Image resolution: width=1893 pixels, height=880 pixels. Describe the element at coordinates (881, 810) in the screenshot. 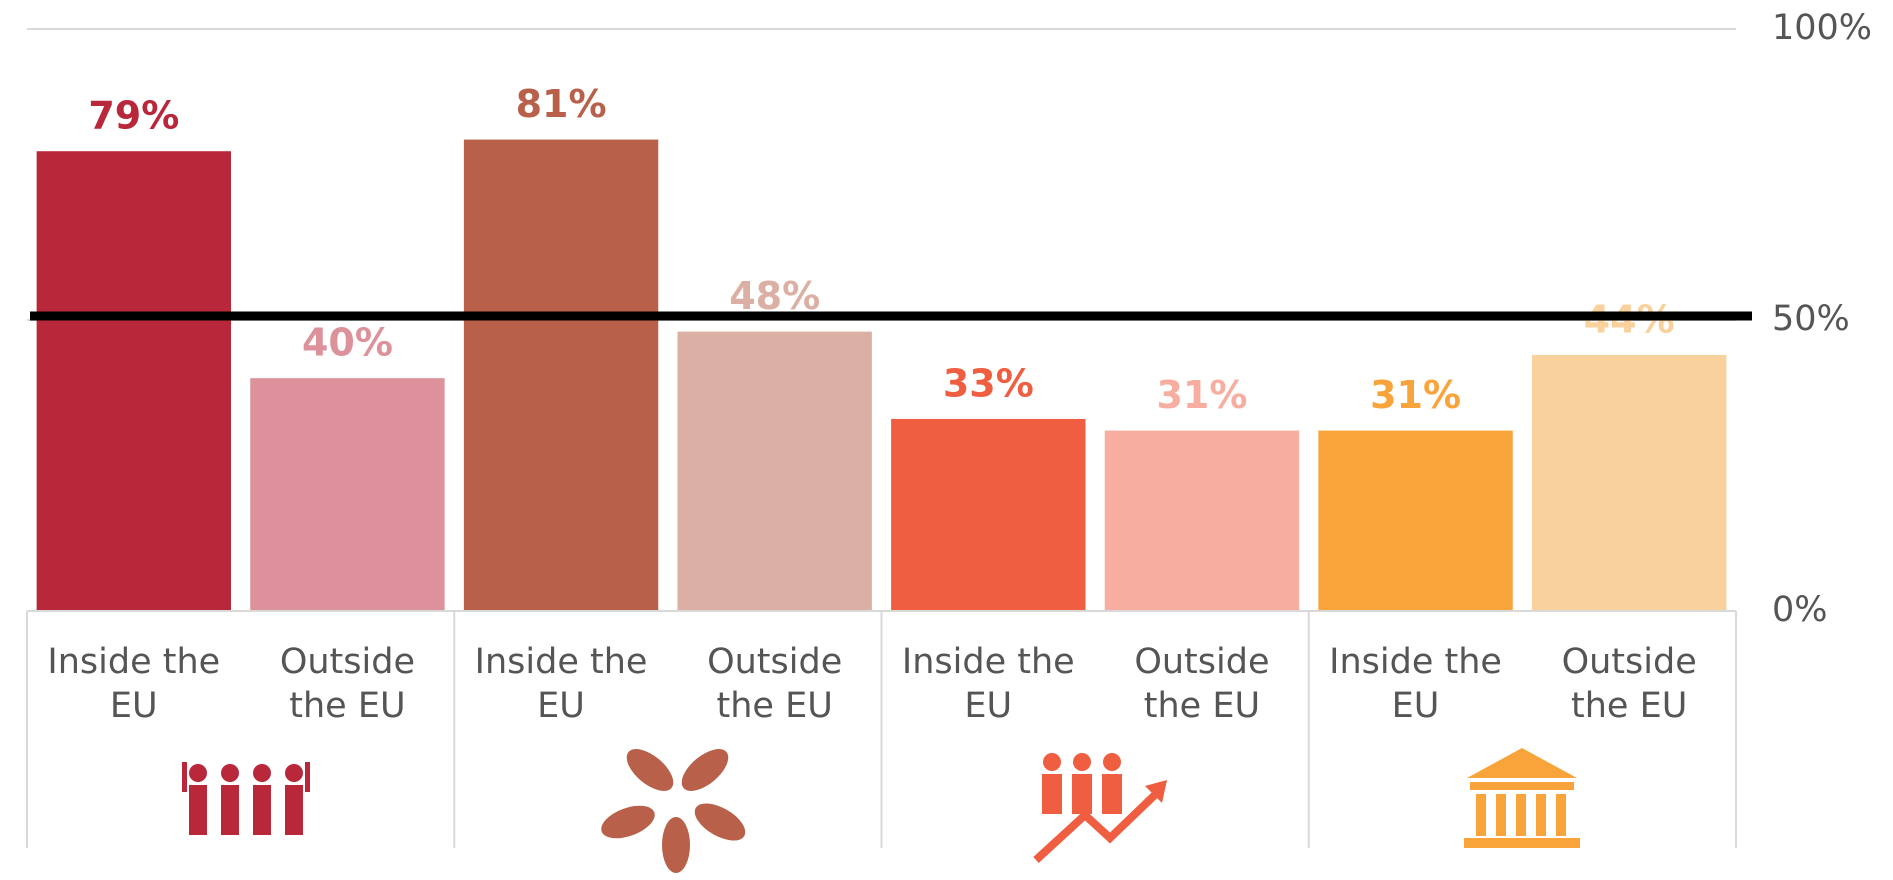

I see `icons` at that location.